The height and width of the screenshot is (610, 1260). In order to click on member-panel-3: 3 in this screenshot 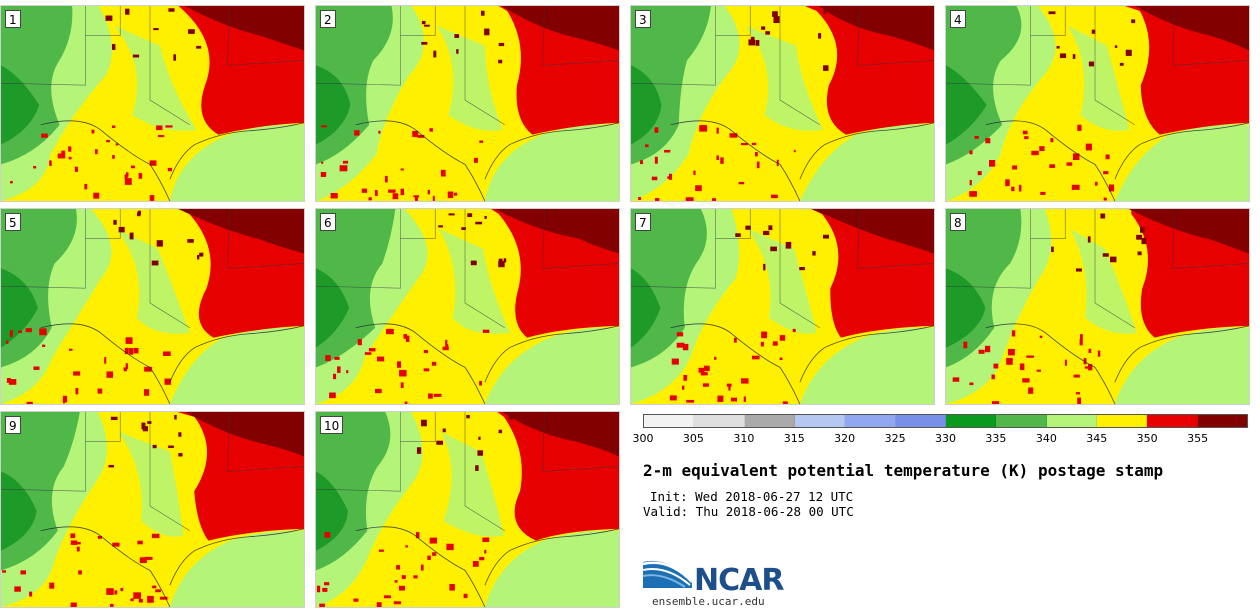, I will do `click(782, 103)`.